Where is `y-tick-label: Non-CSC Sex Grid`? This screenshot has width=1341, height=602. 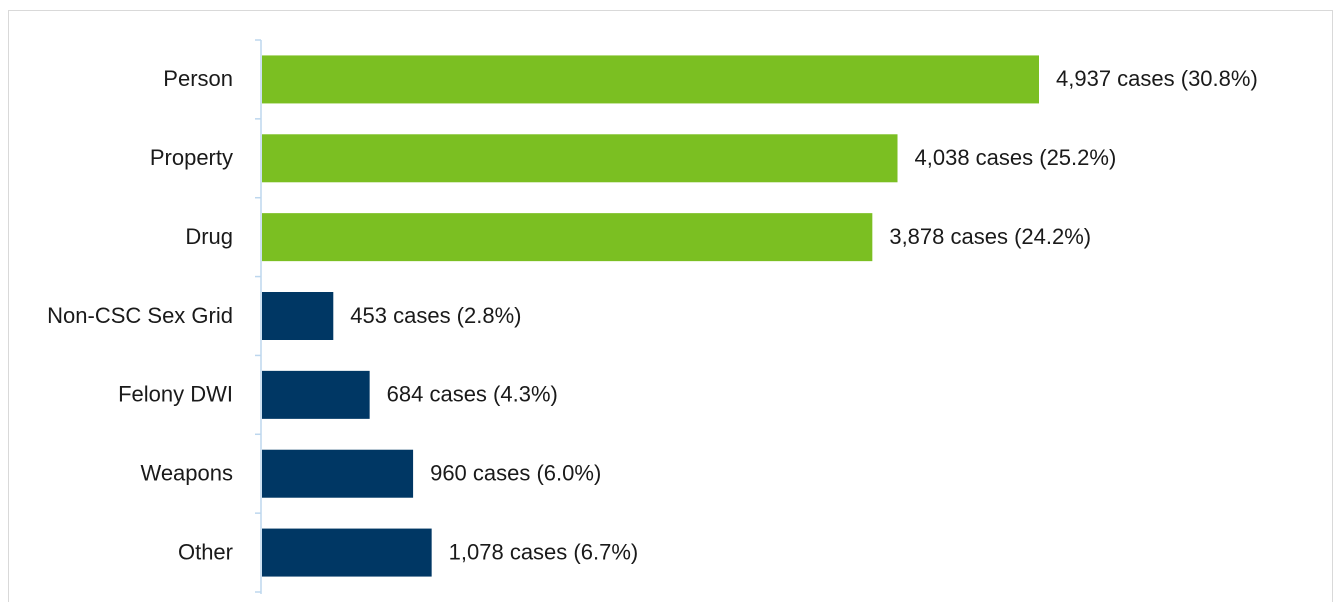
y-tick-label: Non-CSC Sex Grid is located at coordinates (140, 315).